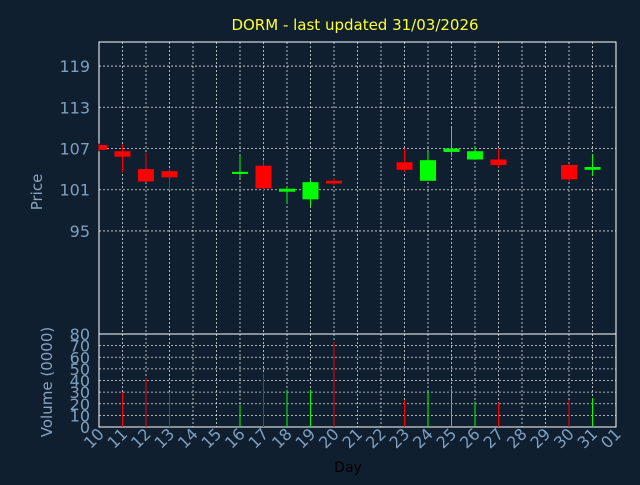 The image size is (640, 485). Describe the element at coordinates (80, 415) in the screenshot. I see `volume-tick-label: 10` at that location.